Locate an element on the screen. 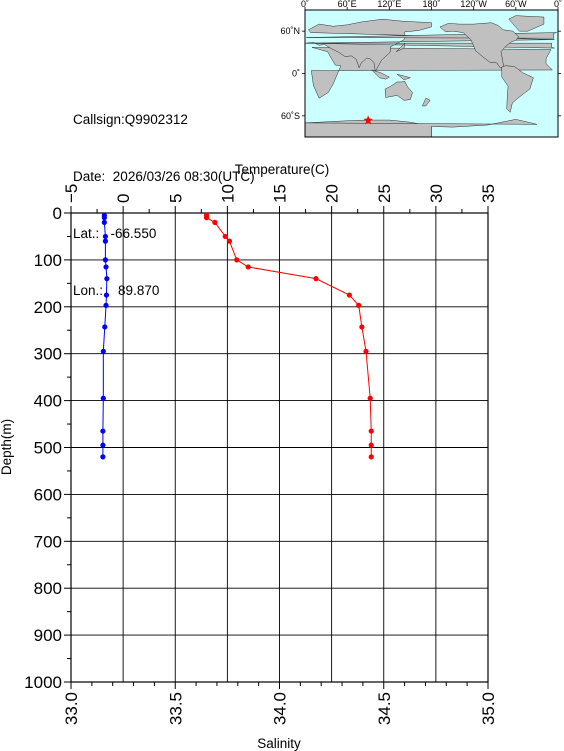 This screenshot has height=751, width=564. temperature-tick-label: 5 is located at coordinates (175, 198).